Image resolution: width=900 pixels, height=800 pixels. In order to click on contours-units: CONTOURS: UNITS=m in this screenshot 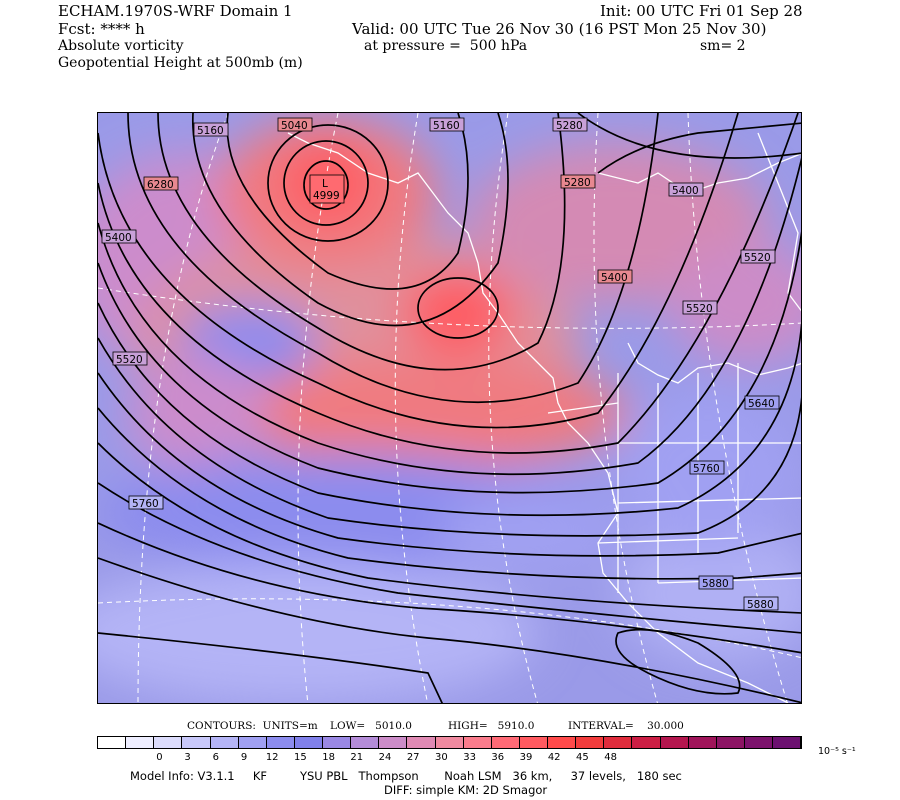, I will do `click(252, 726)`.